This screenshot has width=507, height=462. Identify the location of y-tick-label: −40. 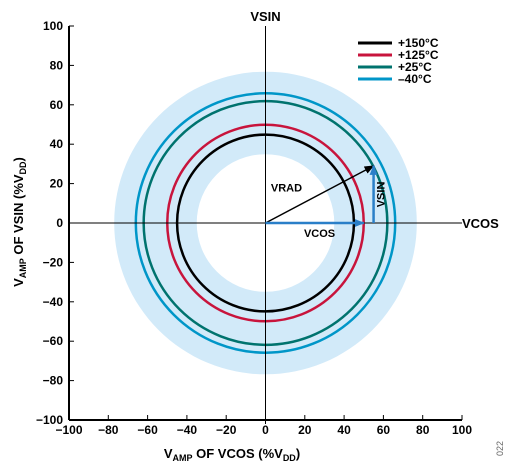
(53, 302).